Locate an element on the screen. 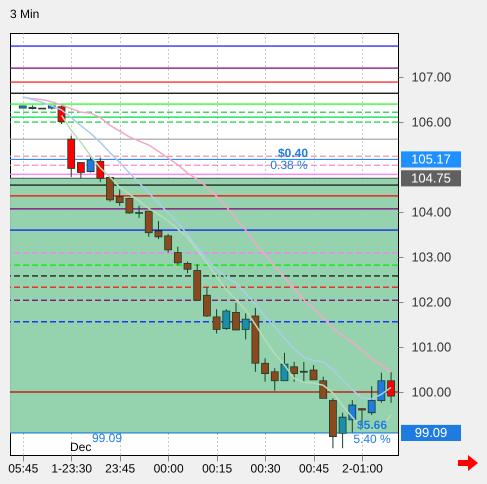  y-tick-label: 107.00 is located at coordinates (432, 77).